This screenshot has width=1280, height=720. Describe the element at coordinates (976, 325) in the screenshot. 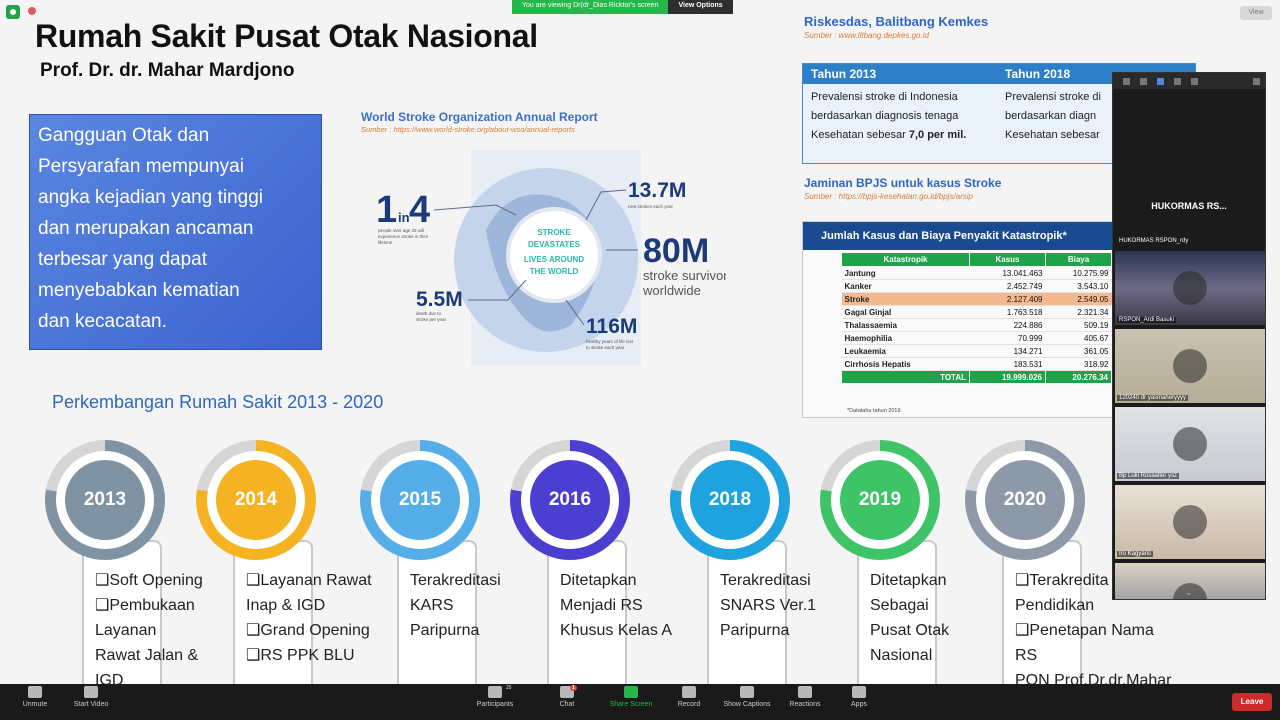

I see `table-row: Thalassaemia 224.886 509.19` at that location.